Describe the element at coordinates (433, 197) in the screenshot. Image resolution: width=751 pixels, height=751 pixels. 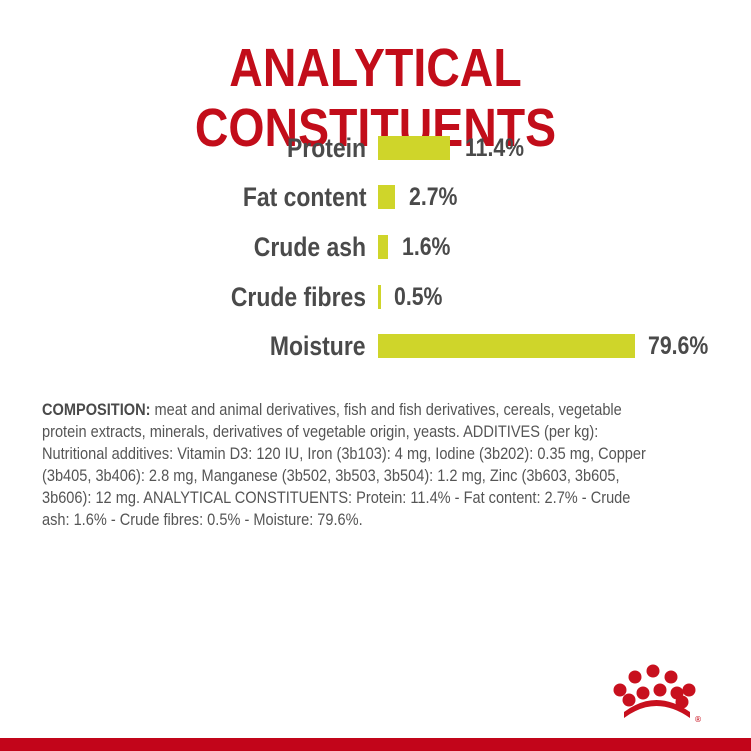
I see `row-value: 2.7%` at that location.